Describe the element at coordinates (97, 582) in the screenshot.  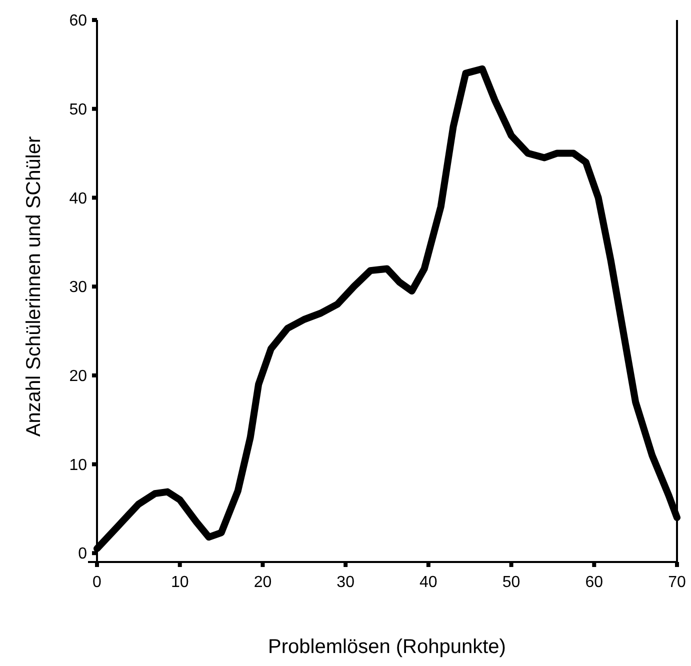
I see `x-tick-label: 0` at that location.